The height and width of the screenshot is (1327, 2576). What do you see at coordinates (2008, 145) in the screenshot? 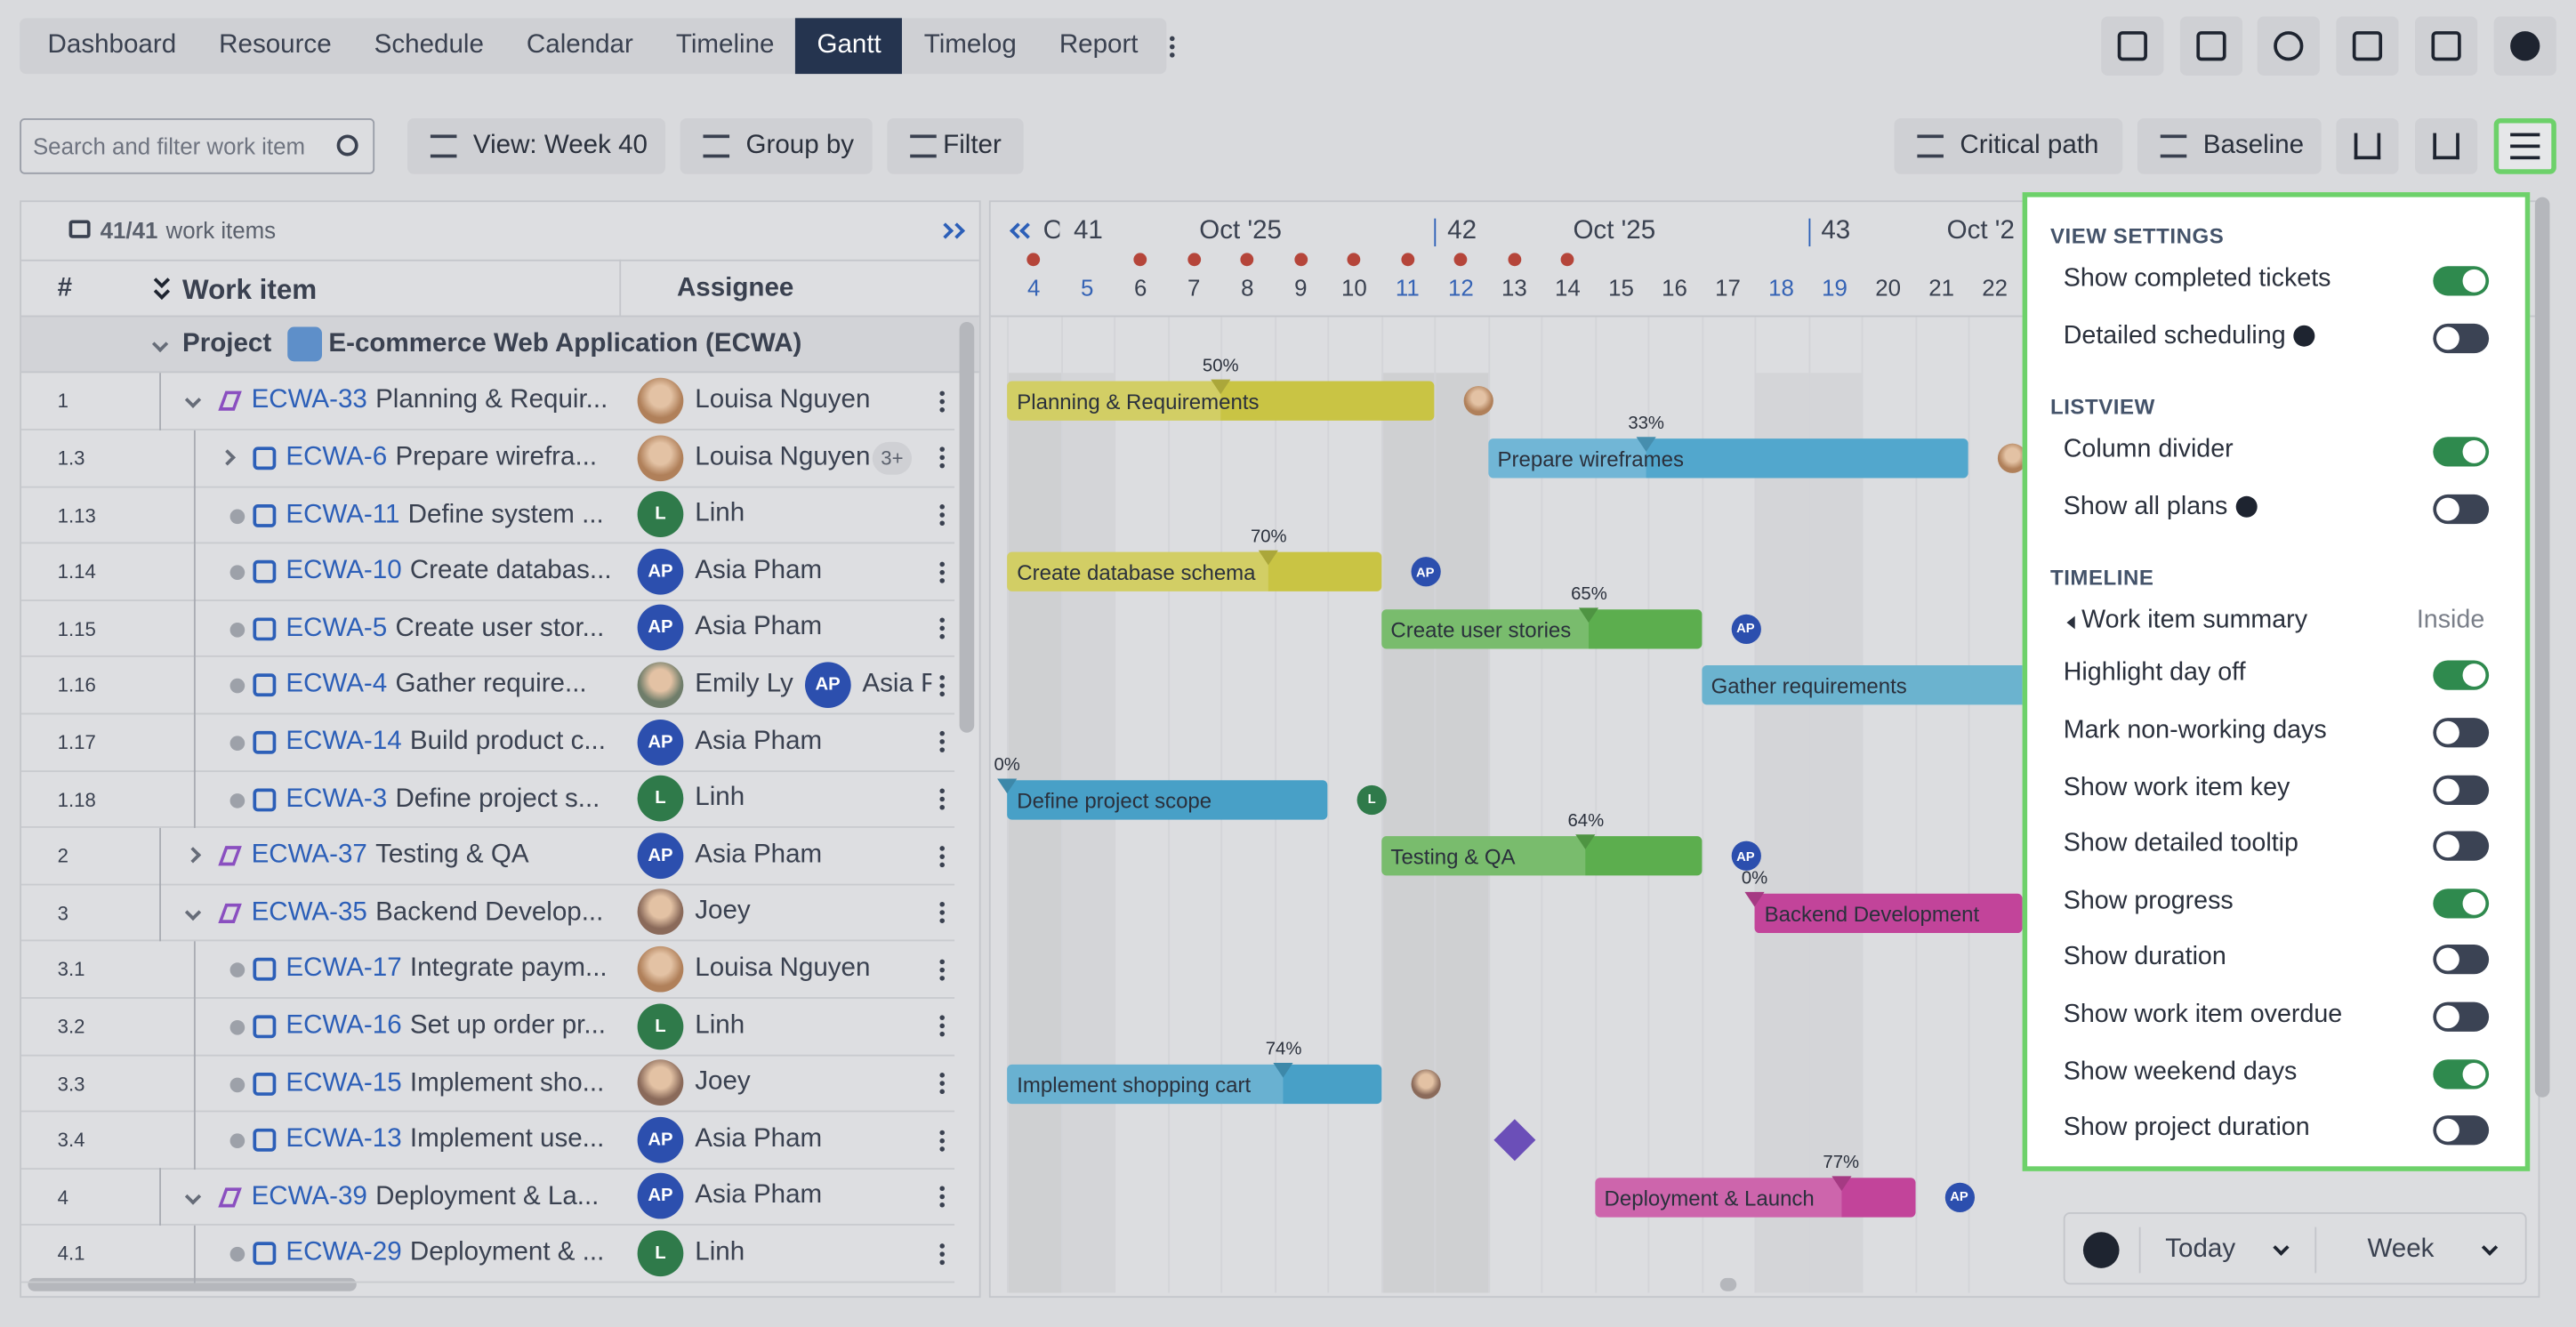
I see `critical-path-button: Critical path` at bounding box center [2008, 145].